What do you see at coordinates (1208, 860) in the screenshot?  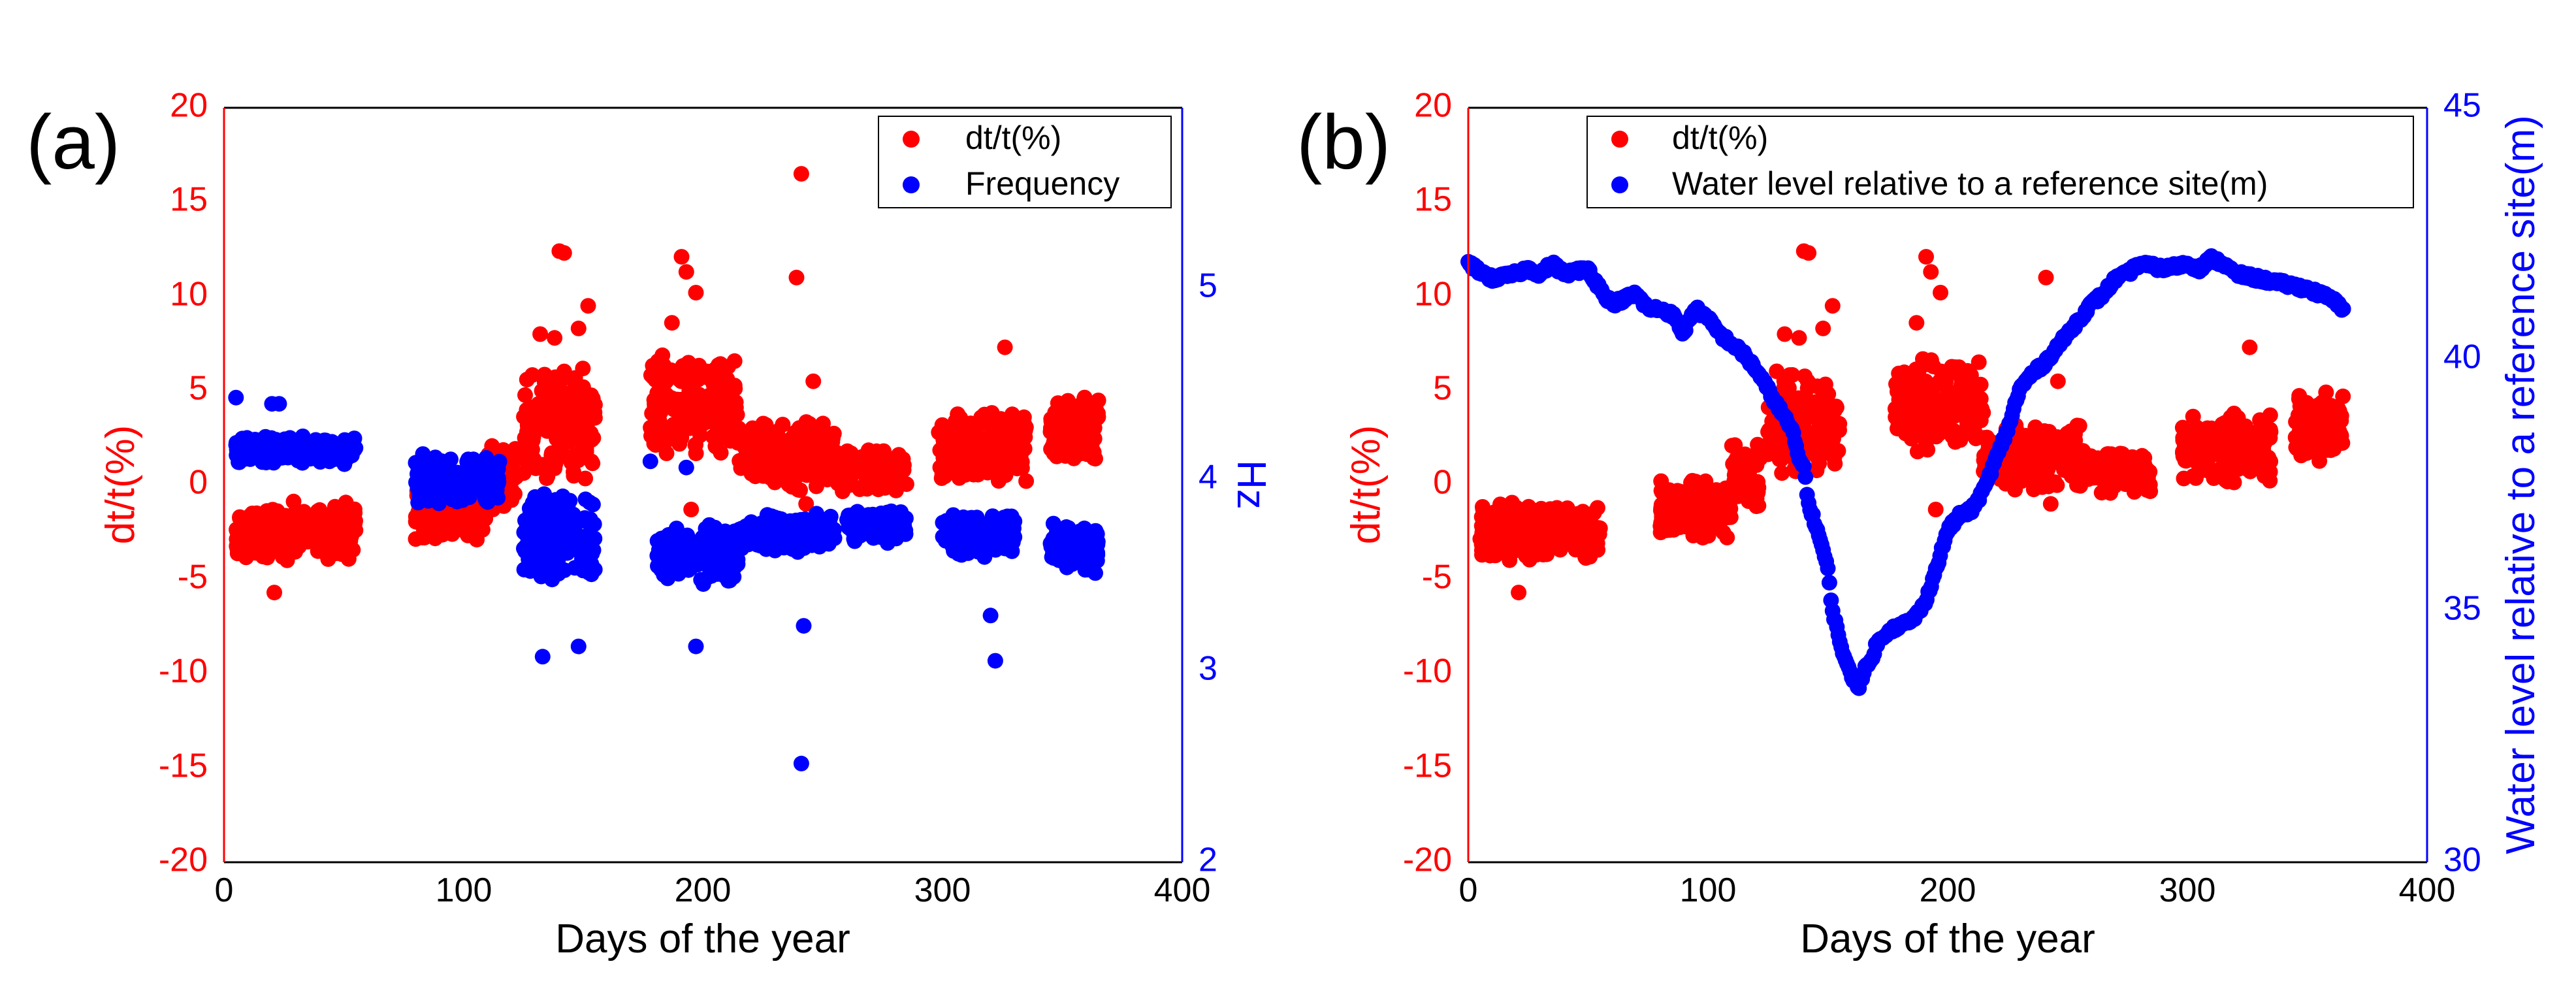 I see `a-y2tick: 2` at bounding box center [1208, 860].